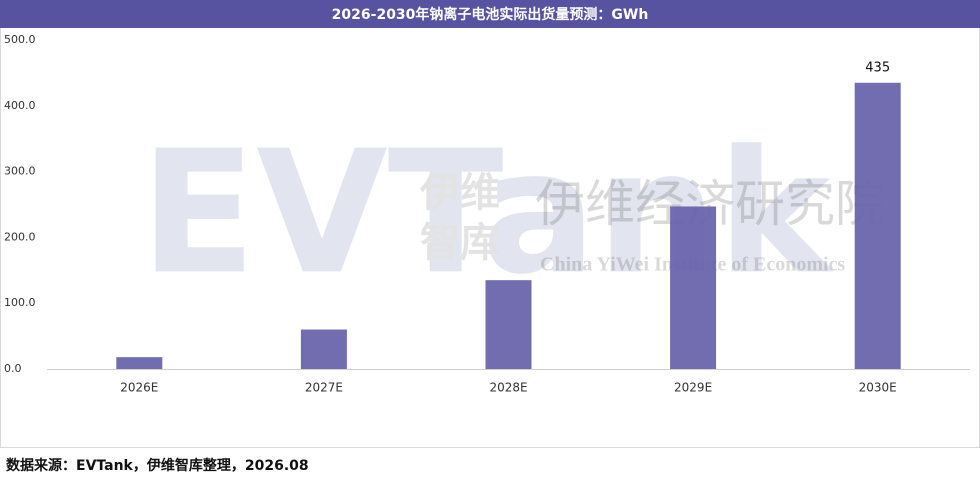 The image size is (980, 488). I want to click on x-tick-label: 2030E, so click(878, 388).